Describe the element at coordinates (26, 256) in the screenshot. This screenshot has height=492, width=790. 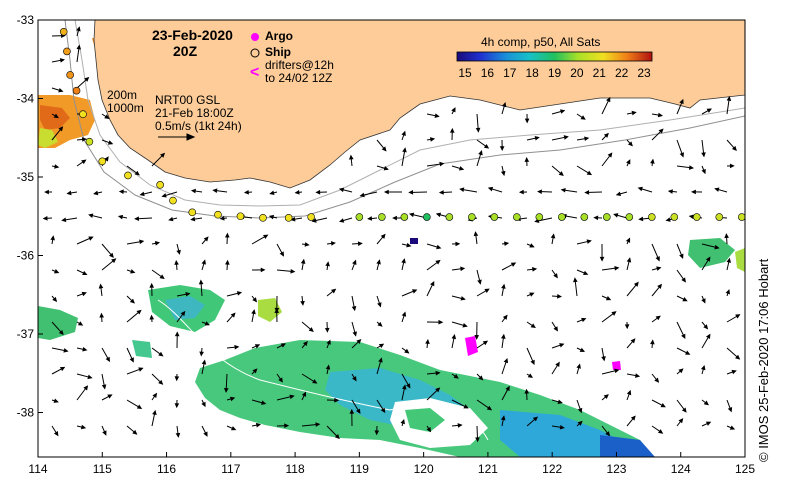
I see `y-tick-label: -36` at that location.